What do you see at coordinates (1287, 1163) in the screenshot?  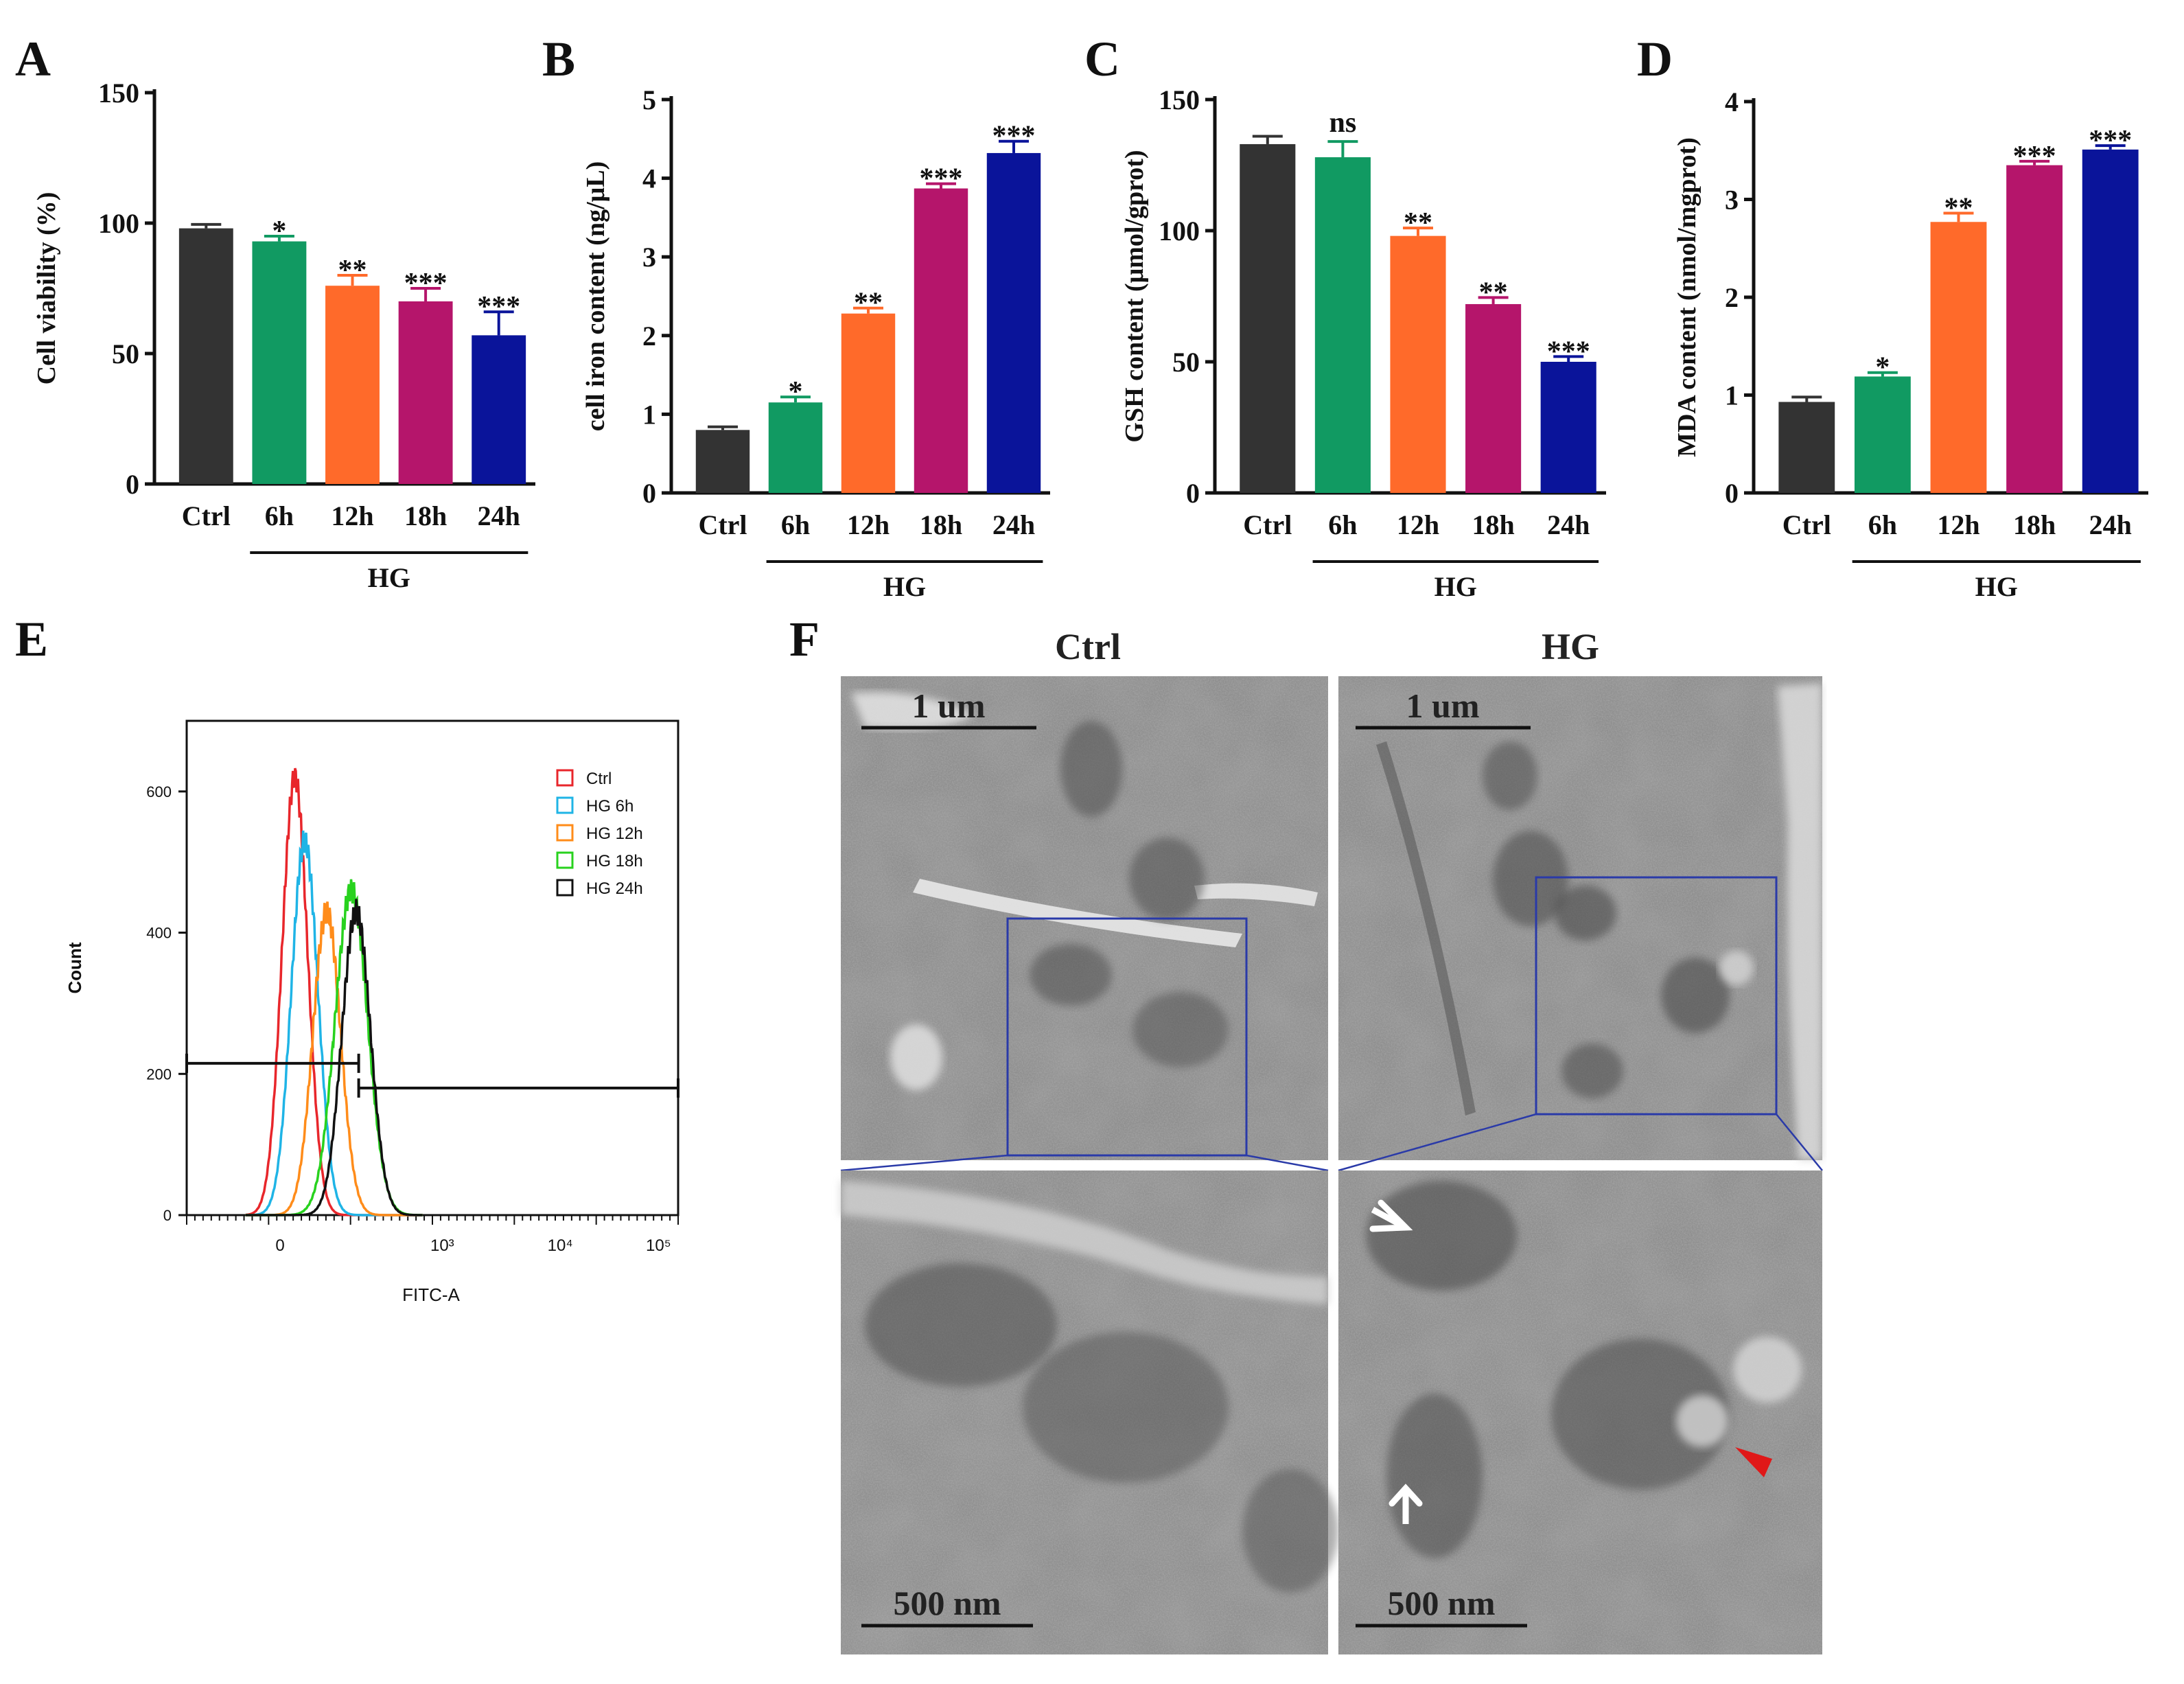 I see `zoom-connector-ctrl-right` at bounding box center [1287, 1163].